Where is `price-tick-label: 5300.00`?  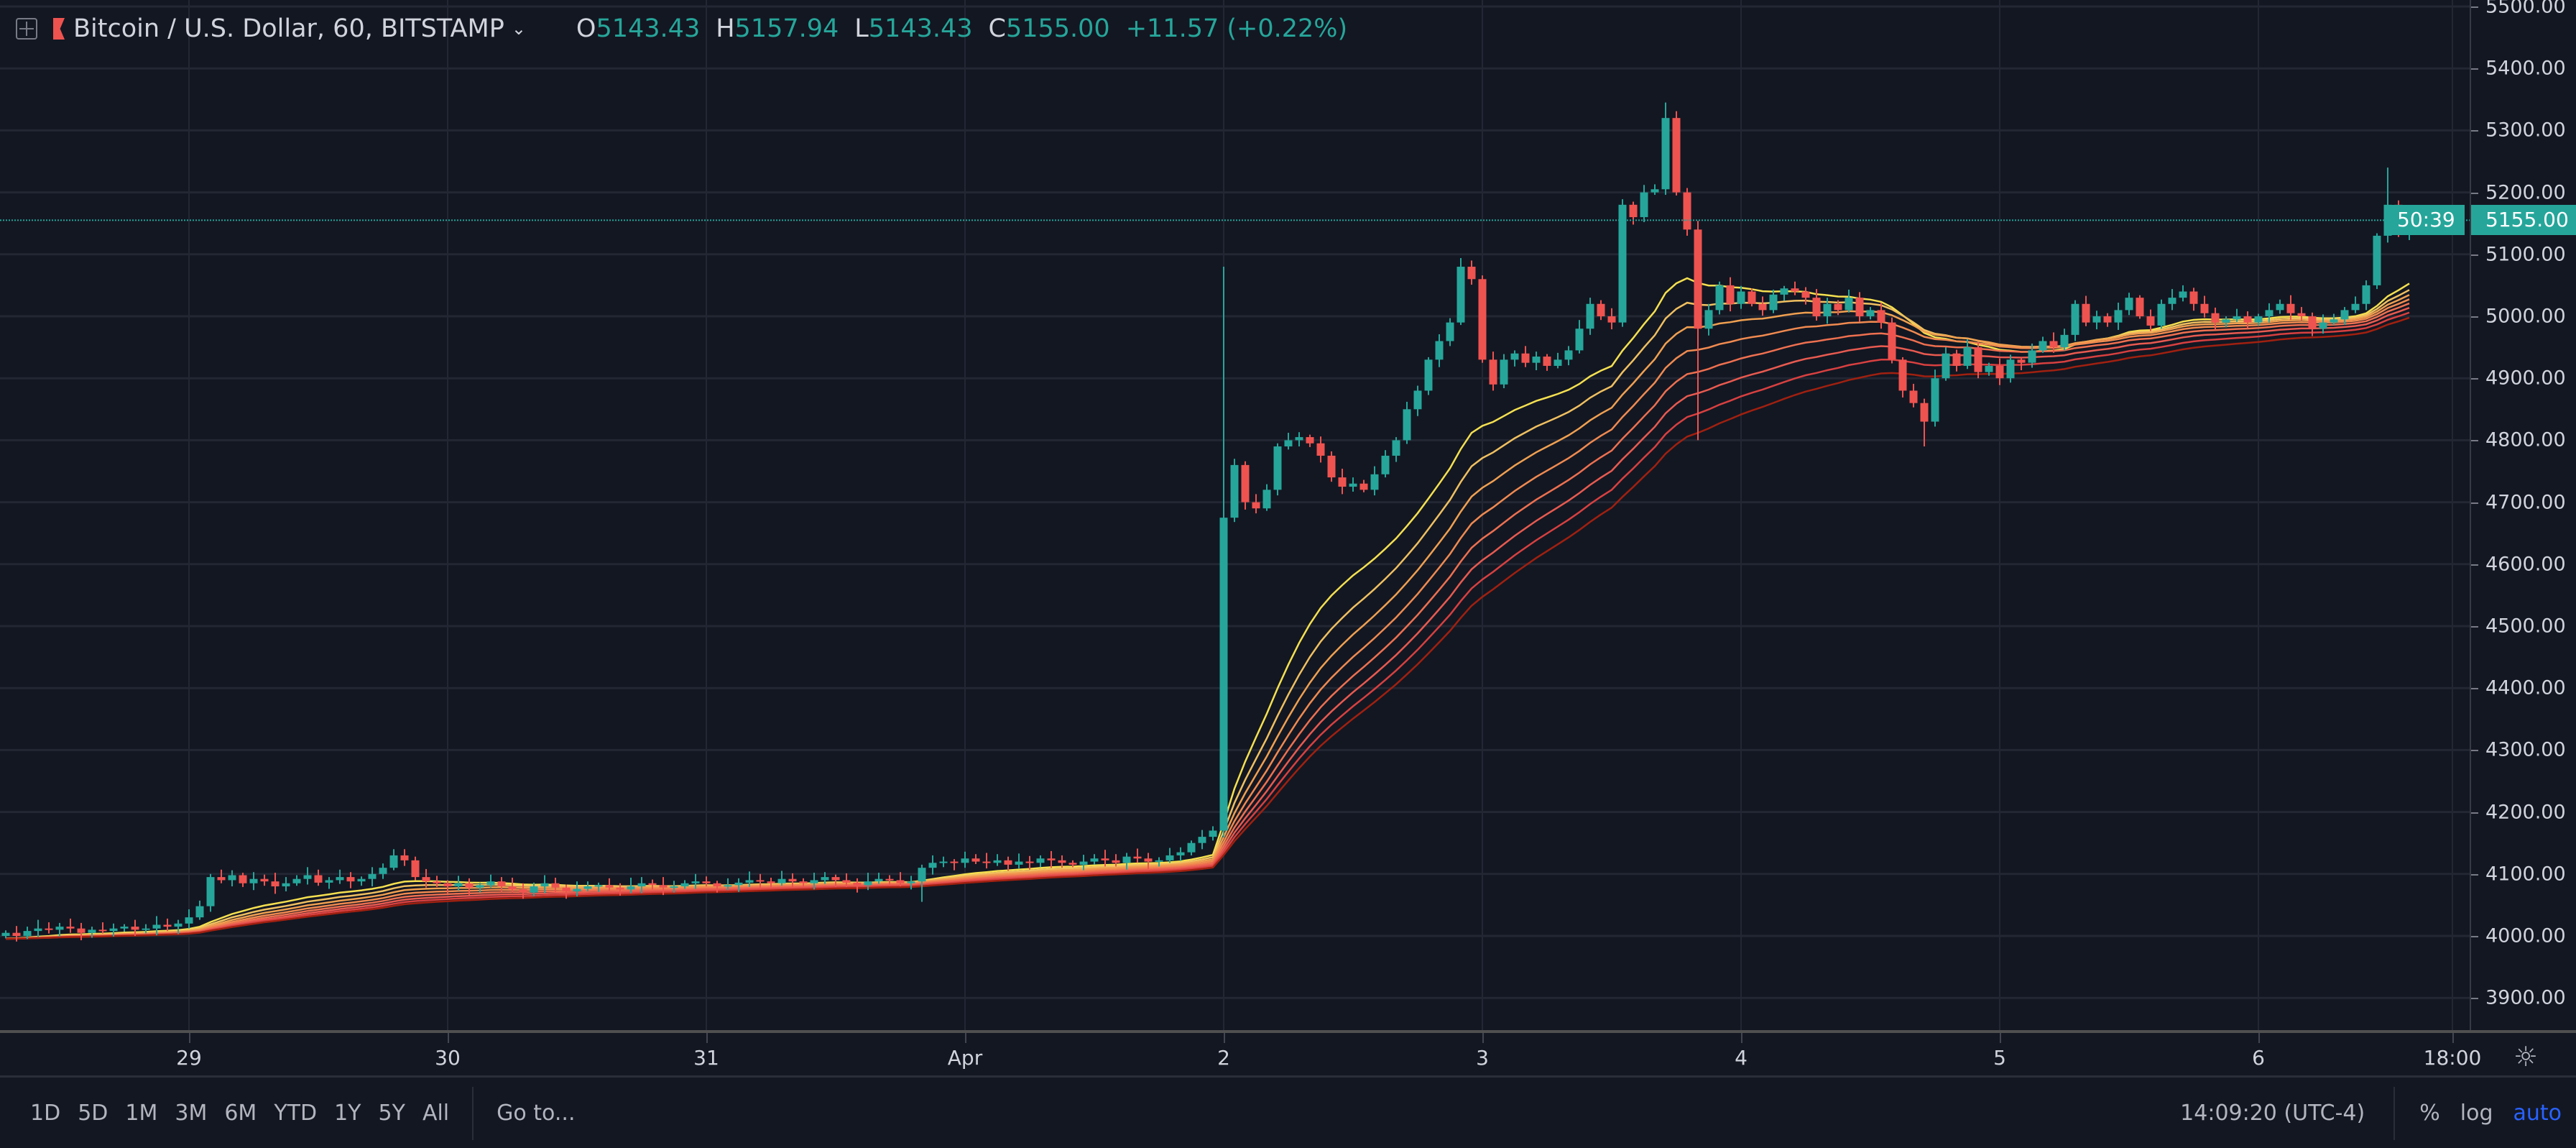 price-tick-label: 5300.00 is located at coordinates (2526, 130).